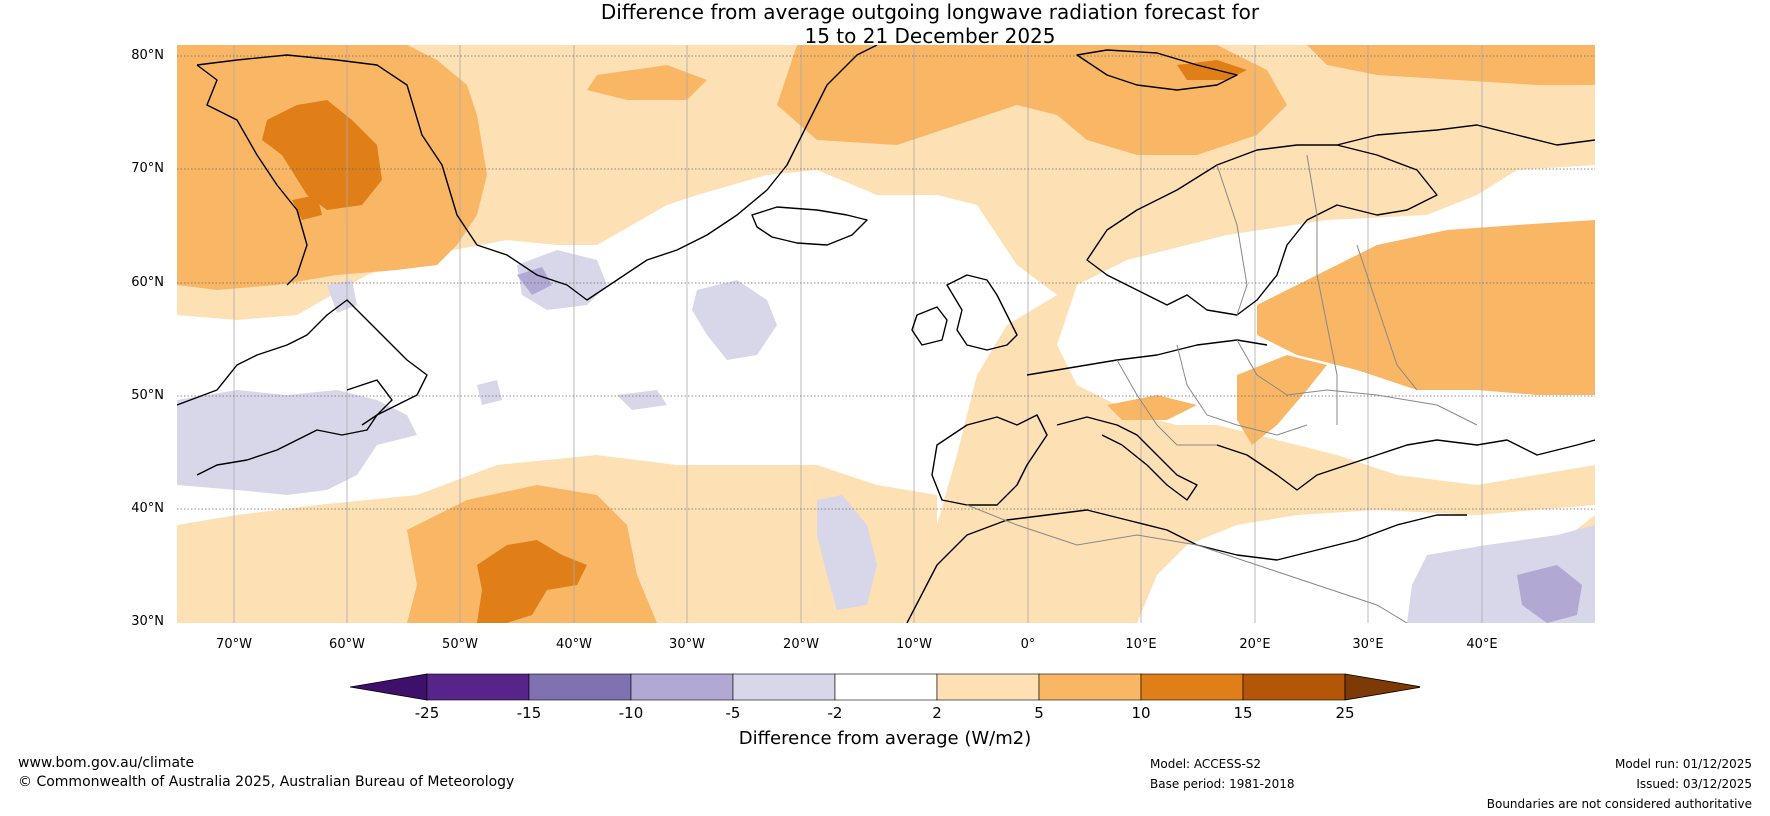  I want to click on colorbar-tick--25: -25, so click(427, 713).